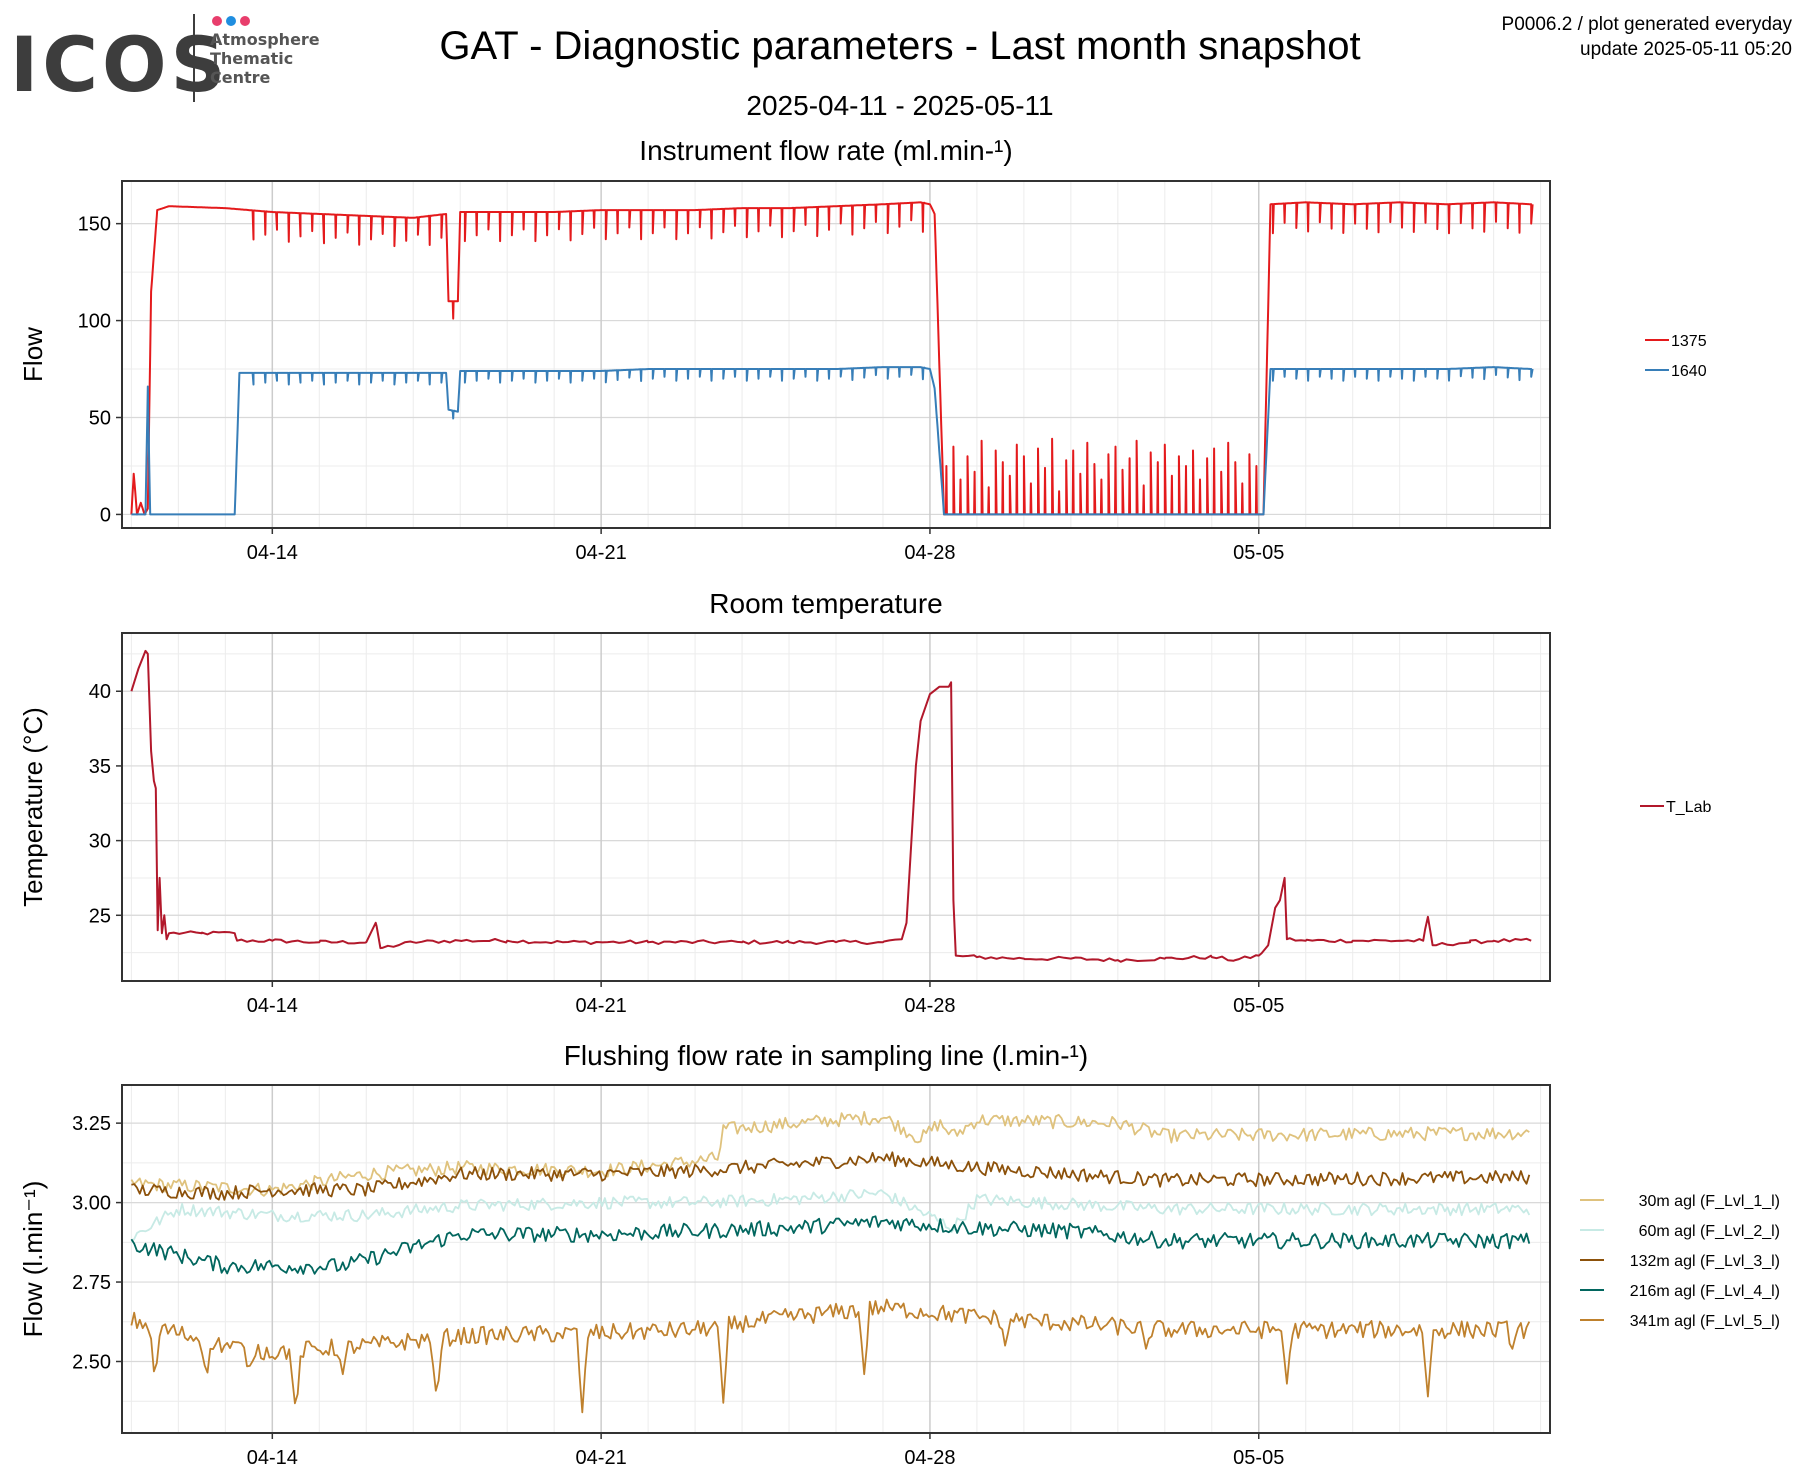 This screenshot has height=1470, width=1800. Describe the element at coordinates (1688, 807) in the screenshot. I see `legend-label: T_Lab` at that location.